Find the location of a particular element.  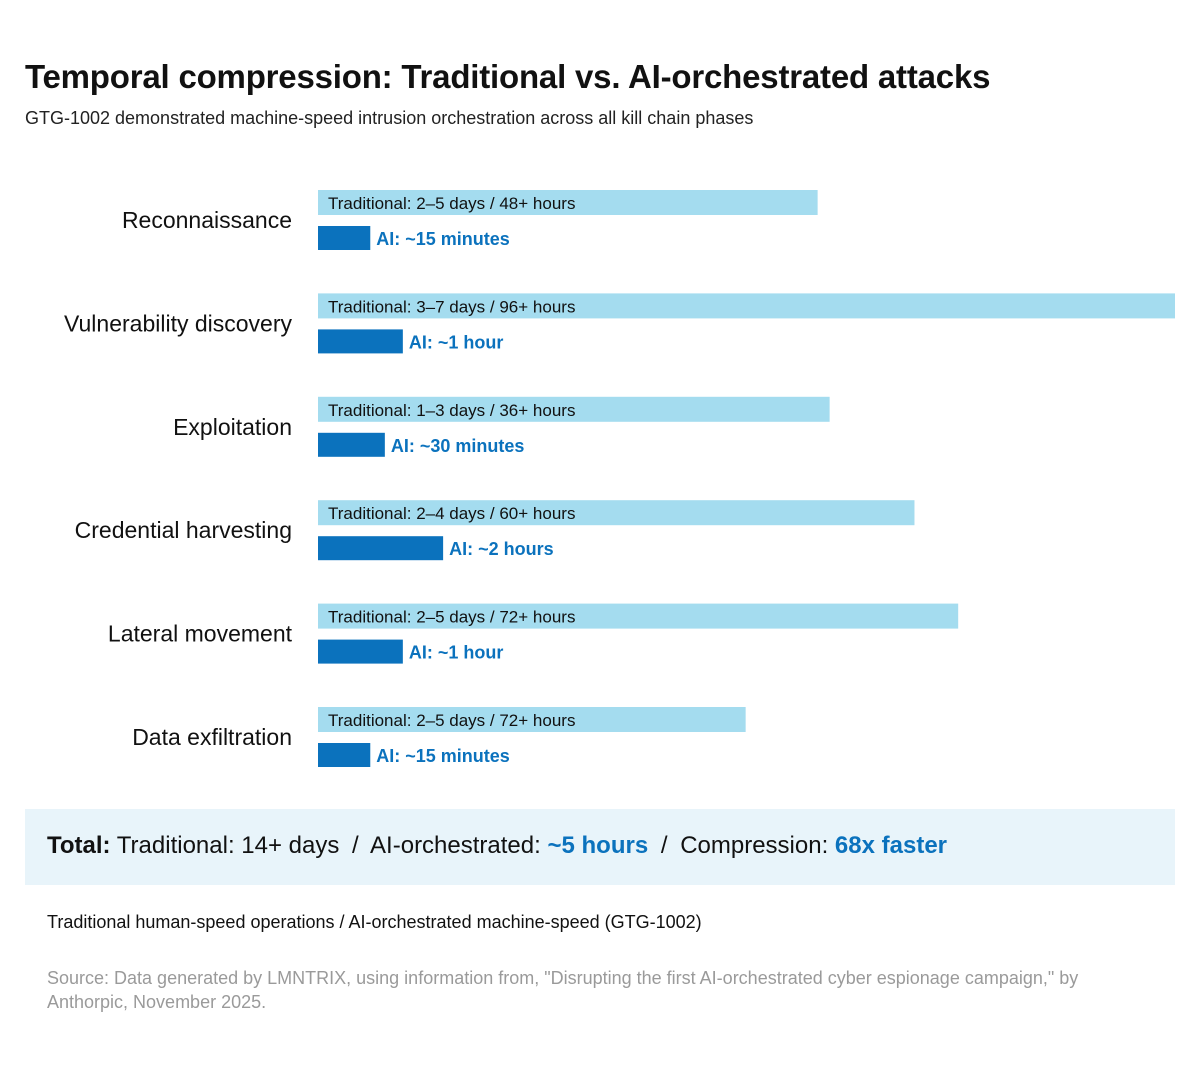

summary-compression-value: 68x faster is located at coordinates (890, 845).